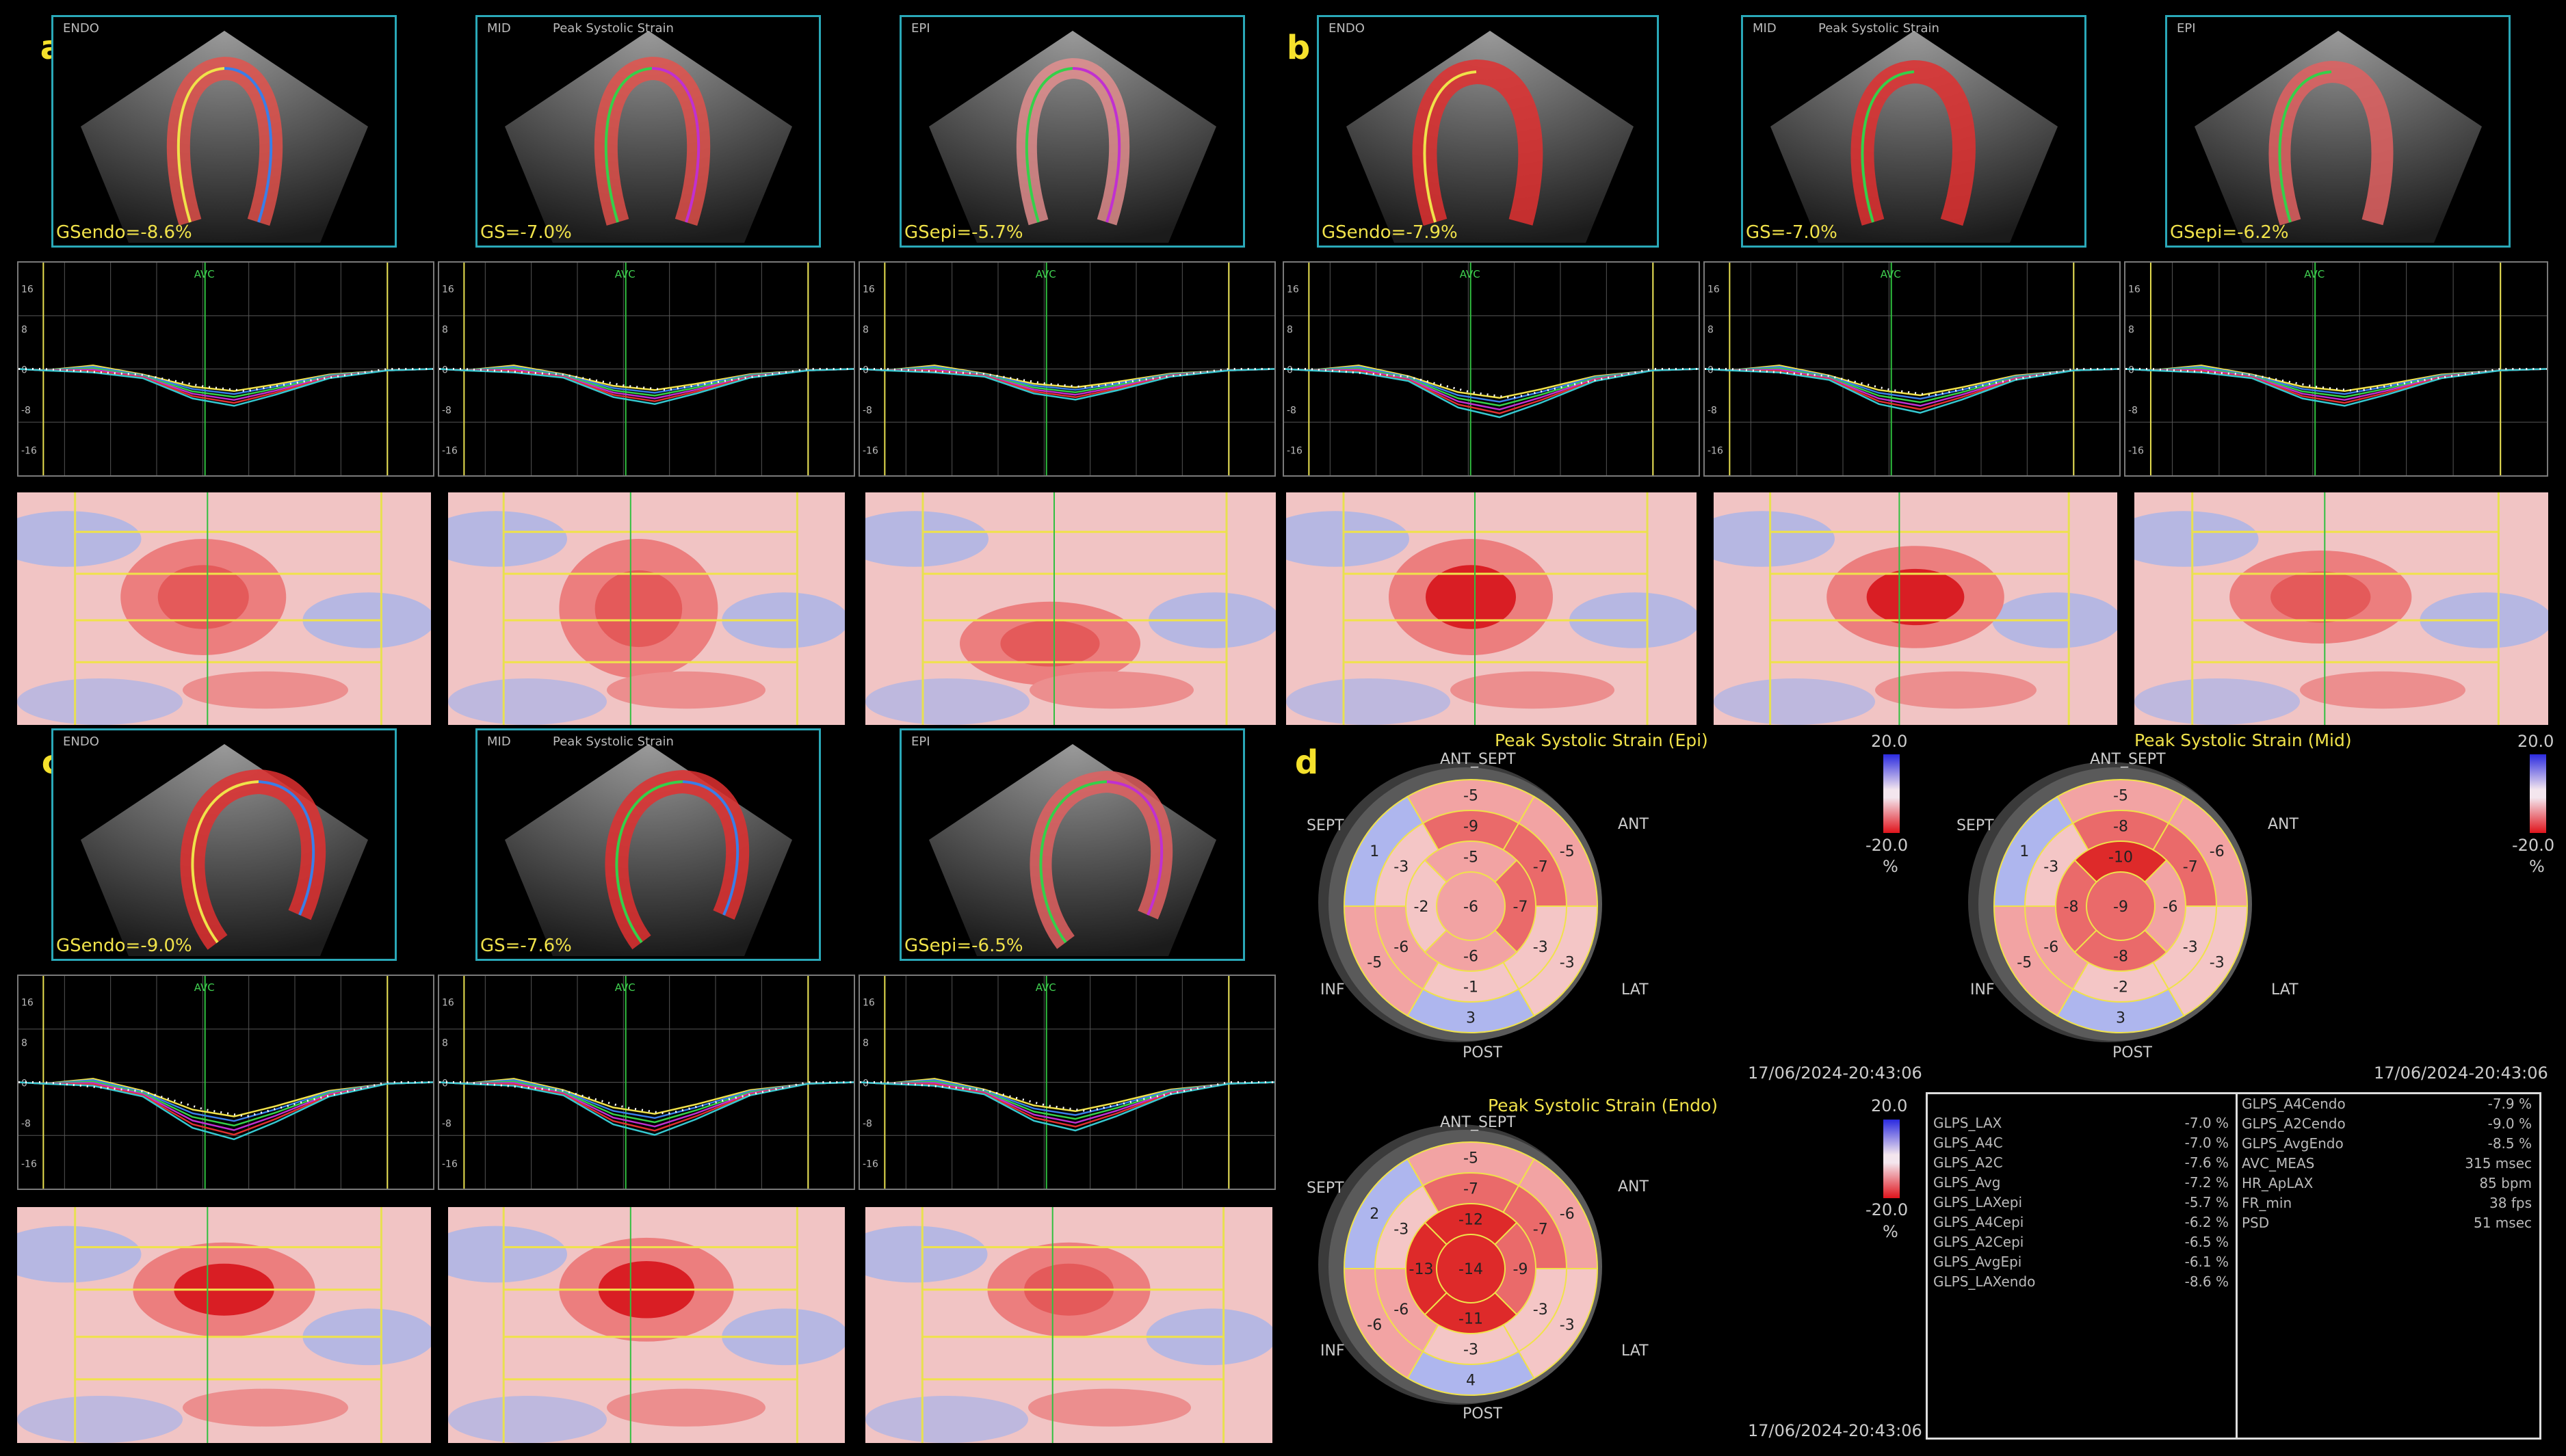 The height and width of the screenshot is (1456, 2566). Describe the element at coordinates (2120, 987) in the screenshot. I see `segment-value: -2` at that location.